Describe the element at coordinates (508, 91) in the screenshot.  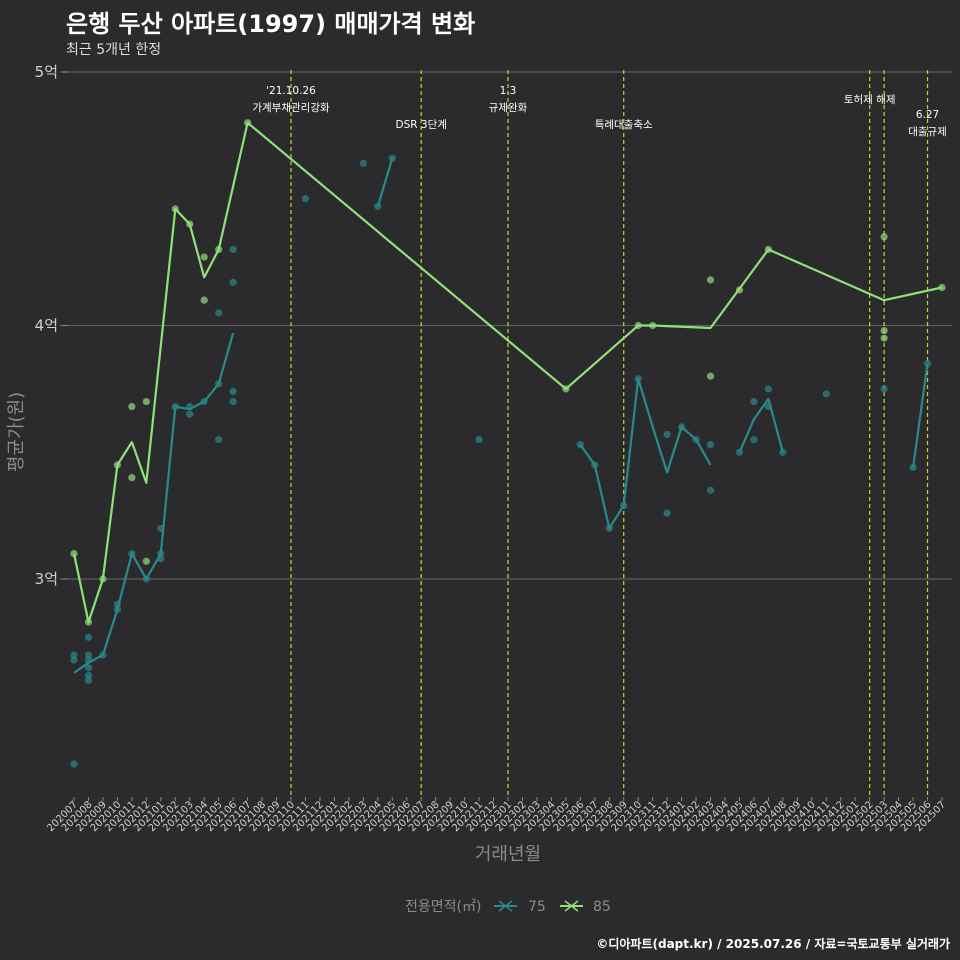
I see `policy-annotation: 1.3` at that location.